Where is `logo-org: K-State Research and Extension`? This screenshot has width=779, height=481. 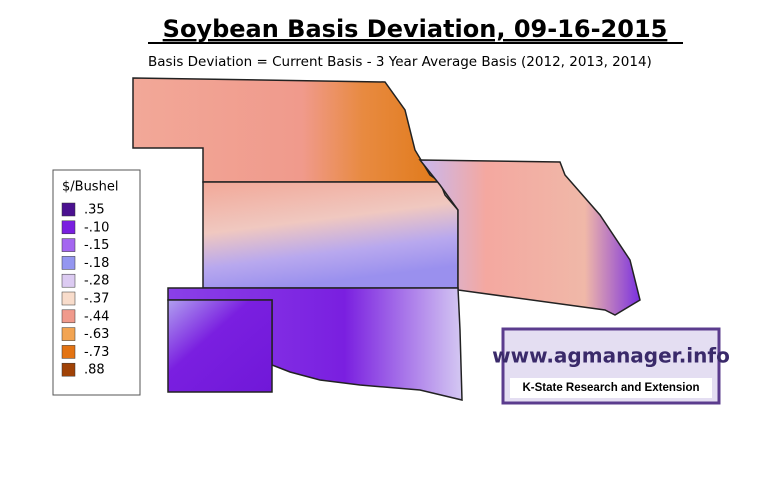
logo-org: K-State Research and Extension is located at coordinates (610, 388).